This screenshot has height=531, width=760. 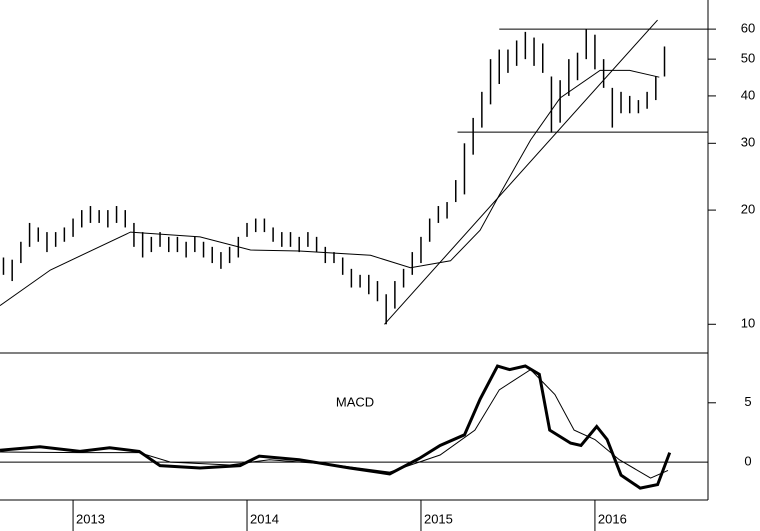 What do you see at coordinates (612, 518) in the screenshot?
I see `x-tick-label: 2016` at bounding box center [612, 518].